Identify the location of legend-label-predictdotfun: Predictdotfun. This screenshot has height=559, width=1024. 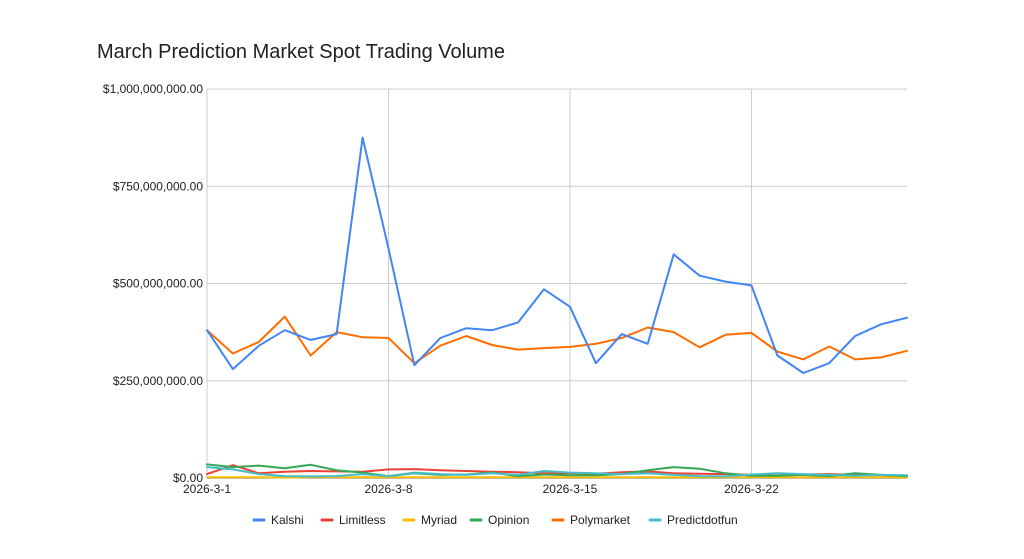
(702, 520).